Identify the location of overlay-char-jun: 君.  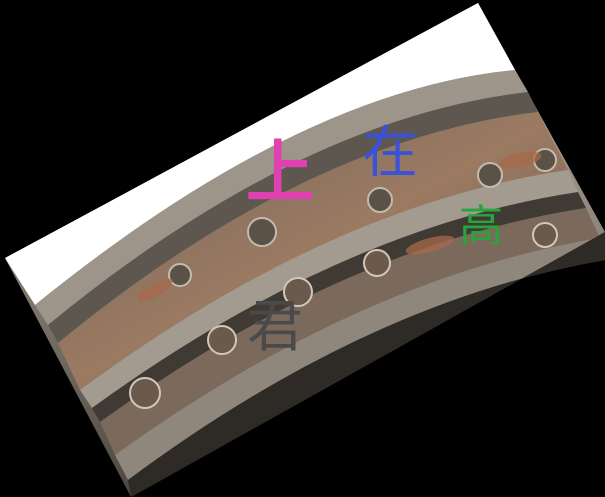
(275, 327).